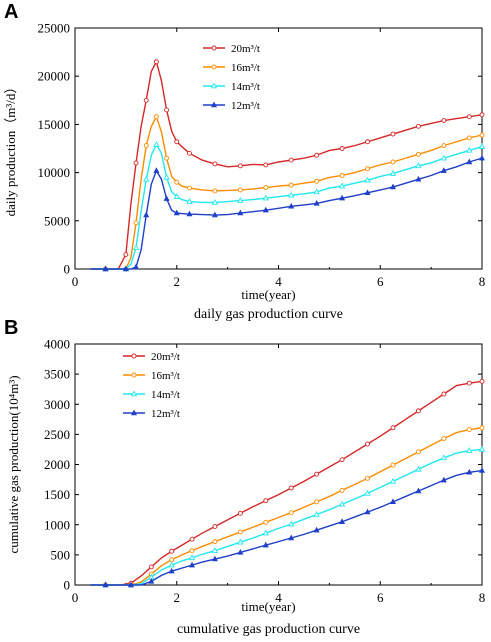 The width and height of the screenshot is (491, 642). I want to click on y-tick-label: 500, so click(61, 554).